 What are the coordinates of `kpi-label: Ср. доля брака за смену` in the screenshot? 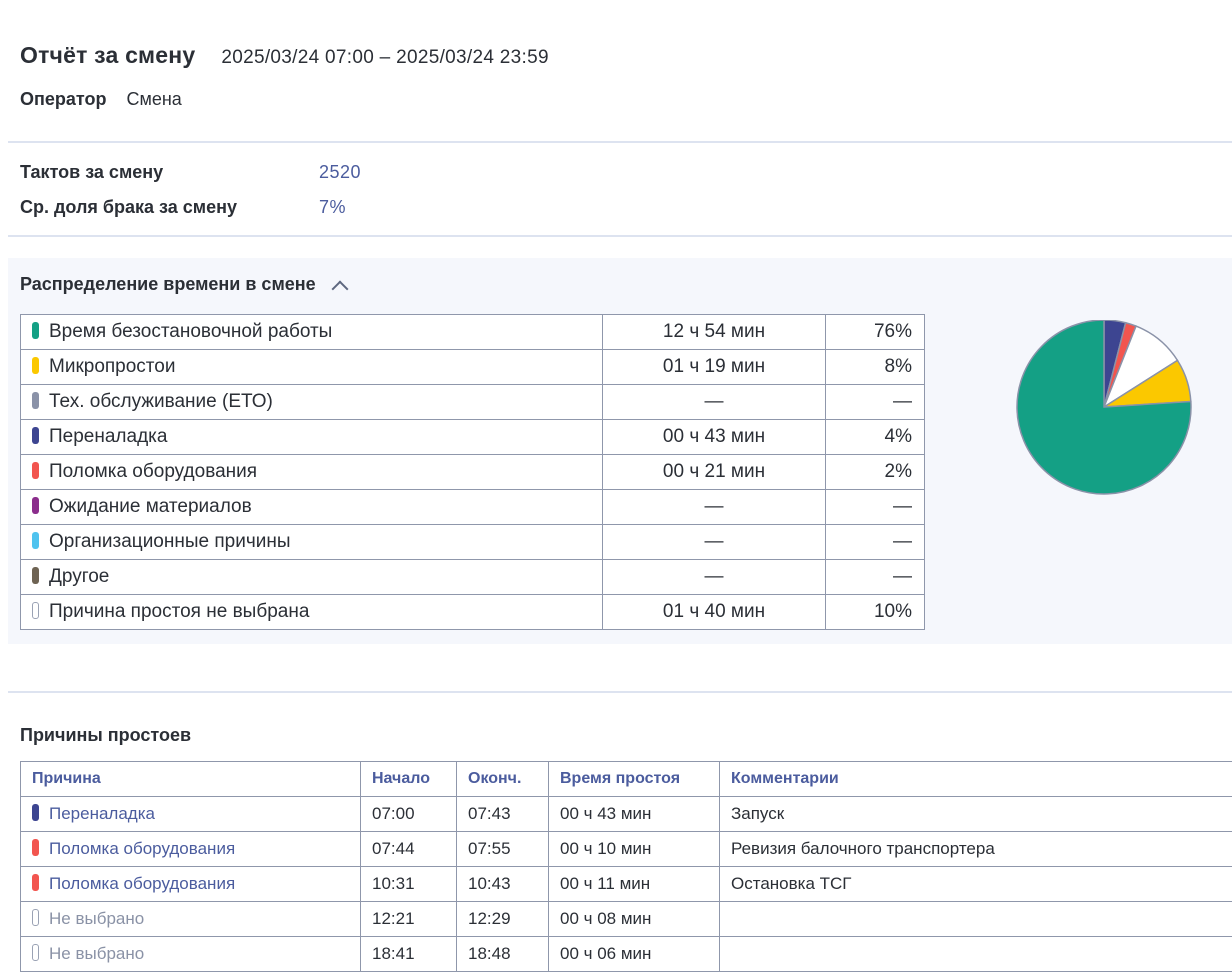 It's located at (169, 207).